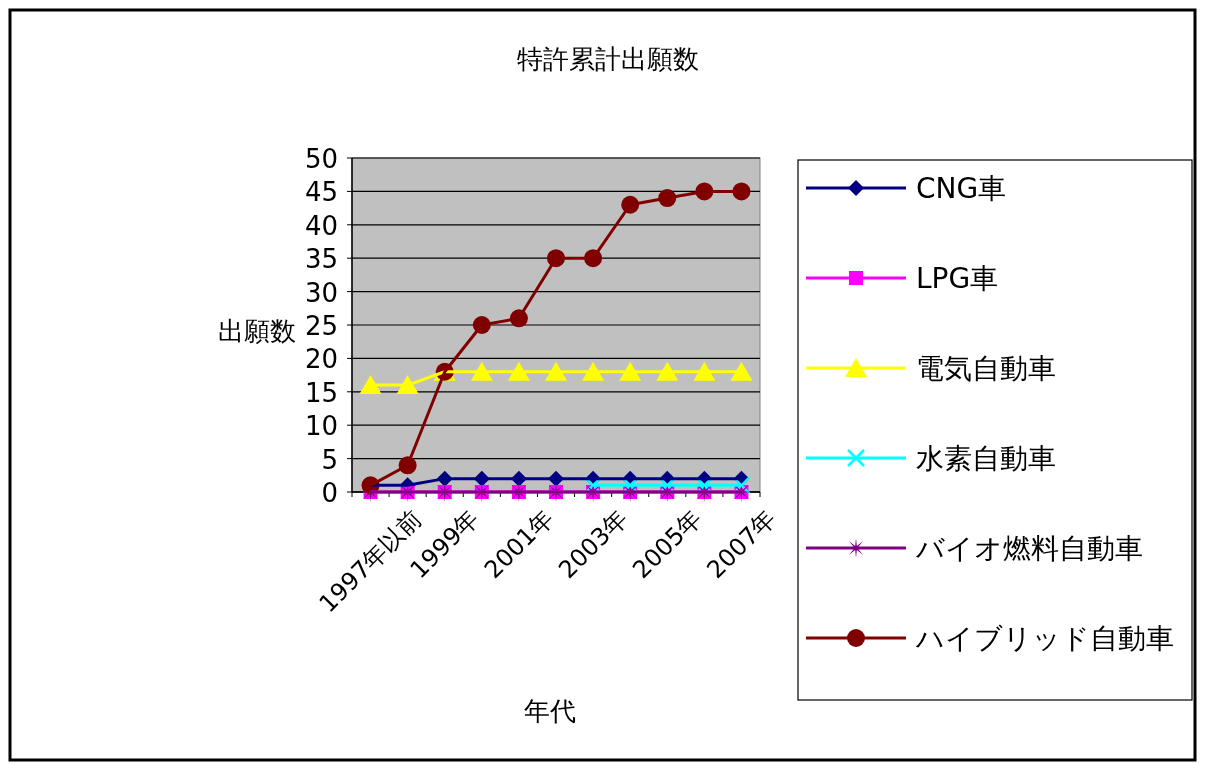 Image resolution: width=1205 pixels, height=764 pixels. Describe the element at coordinates (608, 59) in the screenshot. I see `chart-title: 特許累計出願数` at that location.